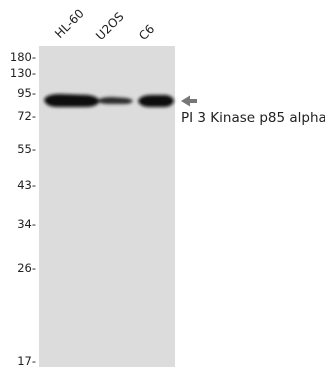 The width and height of the screenshot is (325, 368). Describe the element at coordinates (22, 57) in the screenshot. I see `mw-marker-180: 180-` at that location.